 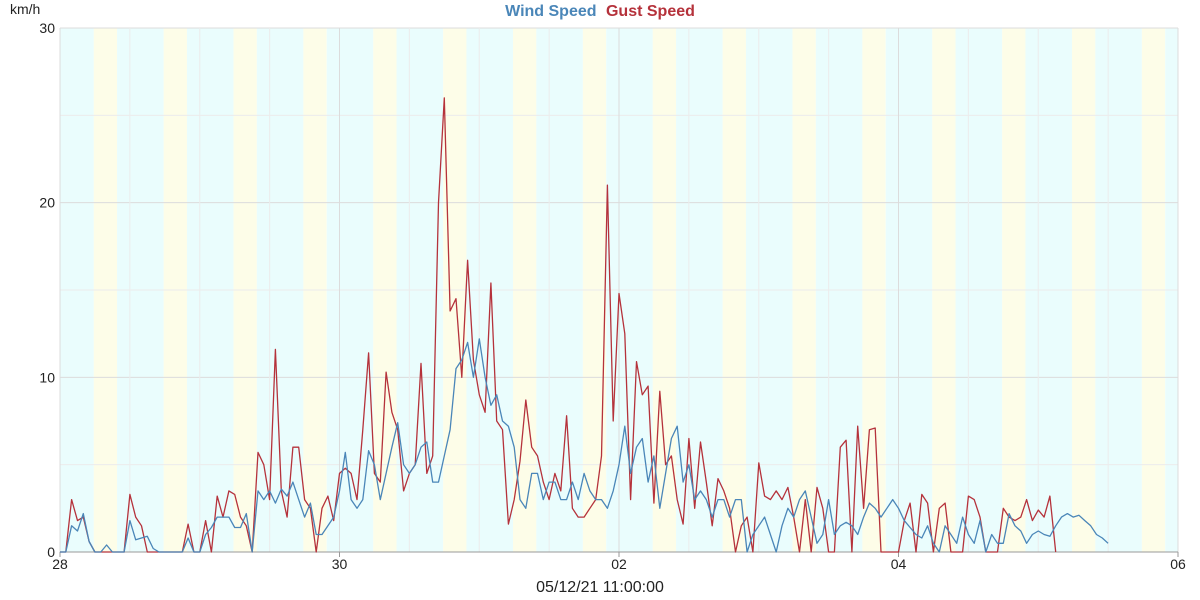 What do you see at coordinates (340, 564) in the screenshot?
I see `x-tick-label-1: 30` at bounding box center [340, 564].